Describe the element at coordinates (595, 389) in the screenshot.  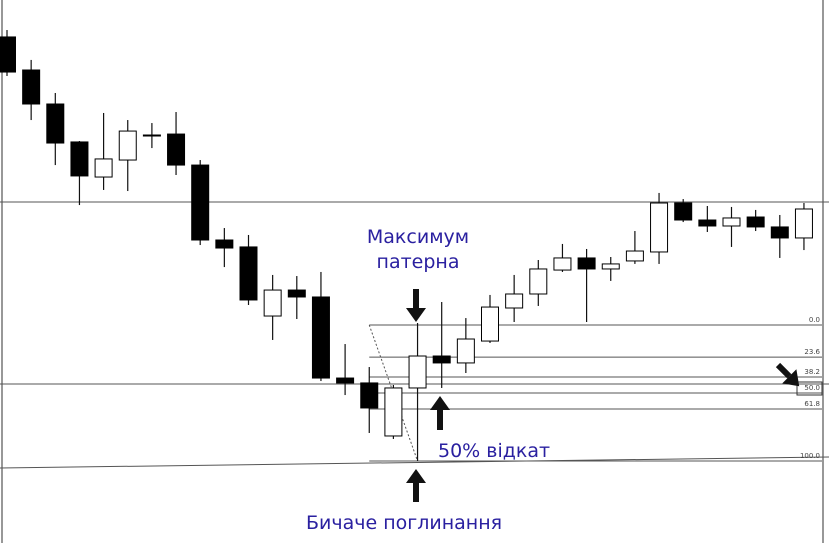
I see `fibonacci-retracement: 0.0 23.6 38.2 50.0 61.8 100.0` at that location.